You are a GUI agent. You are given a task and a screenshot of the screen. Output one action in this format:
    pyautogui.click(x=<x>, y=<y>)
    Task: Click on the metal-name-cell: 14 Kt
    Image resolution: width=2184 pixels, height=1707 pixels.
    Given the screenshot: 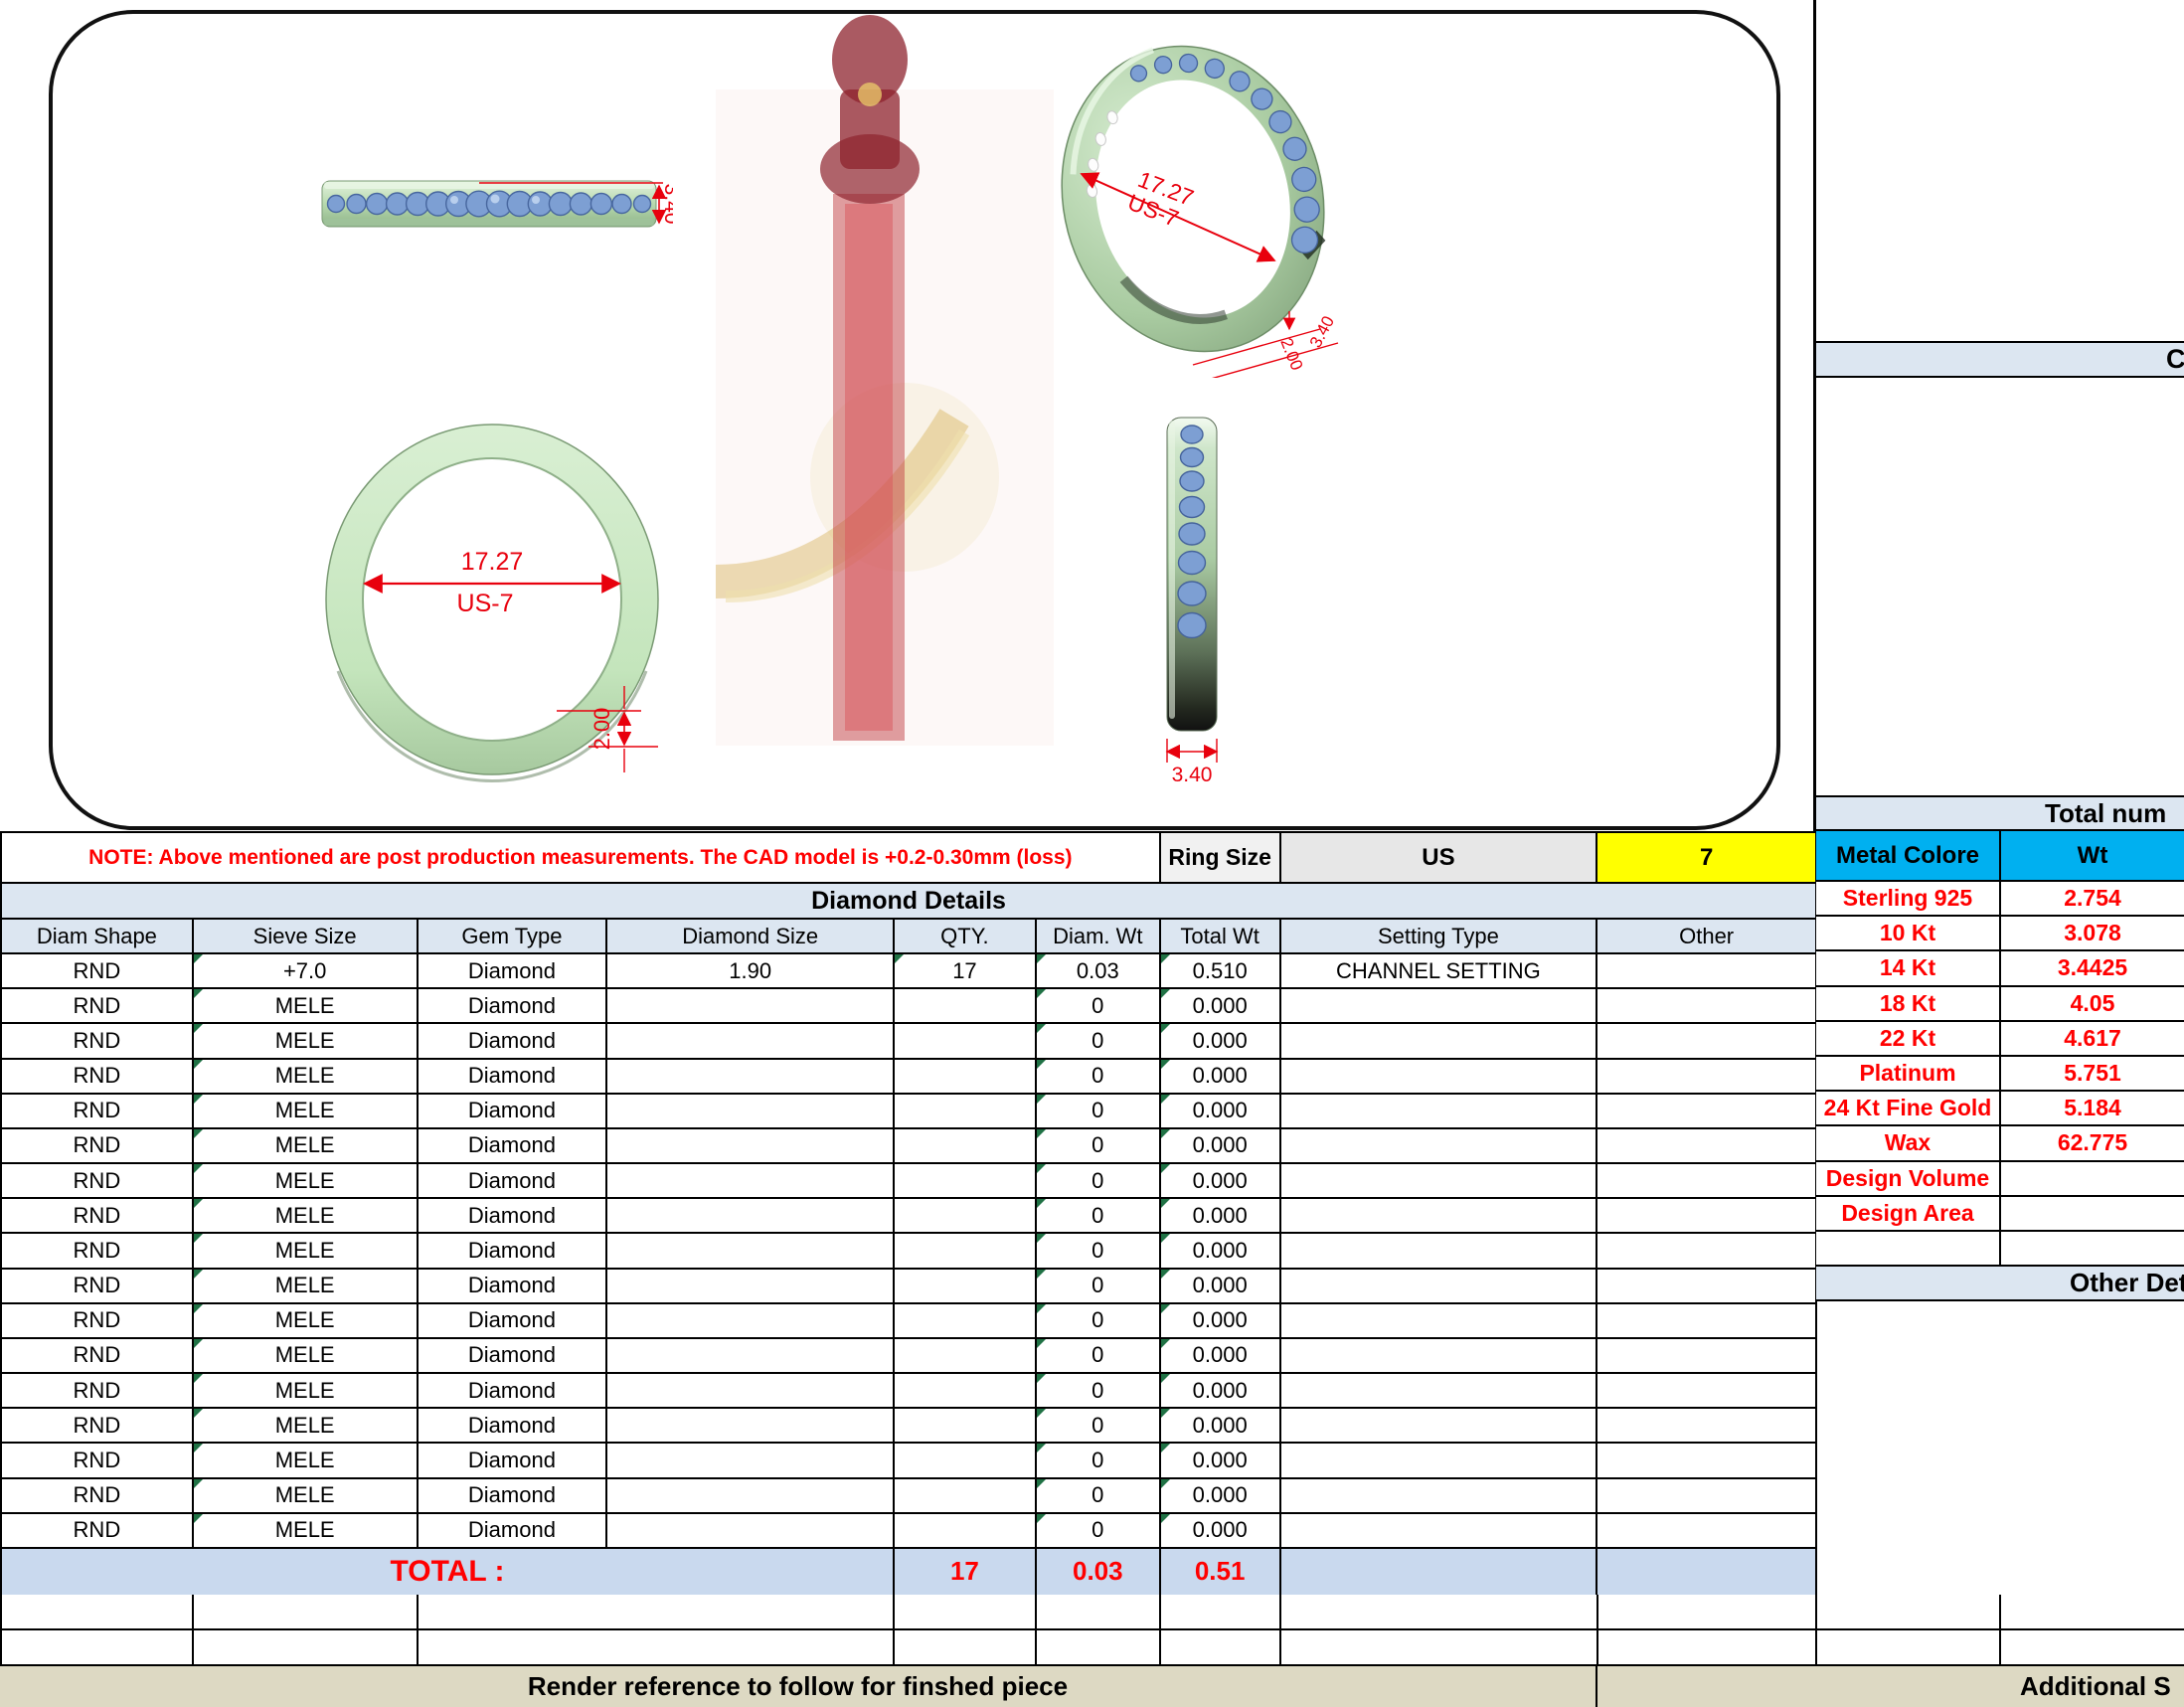 What is the action you would take?
    pyautogui.click(x=1908, y=969)
    